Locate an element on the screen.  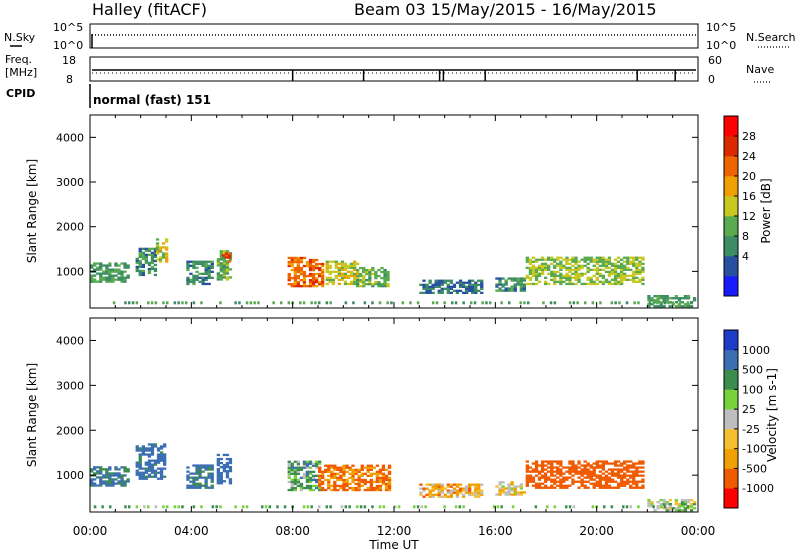
freq-top-tick: 18 is located at coordinates (69, 60).